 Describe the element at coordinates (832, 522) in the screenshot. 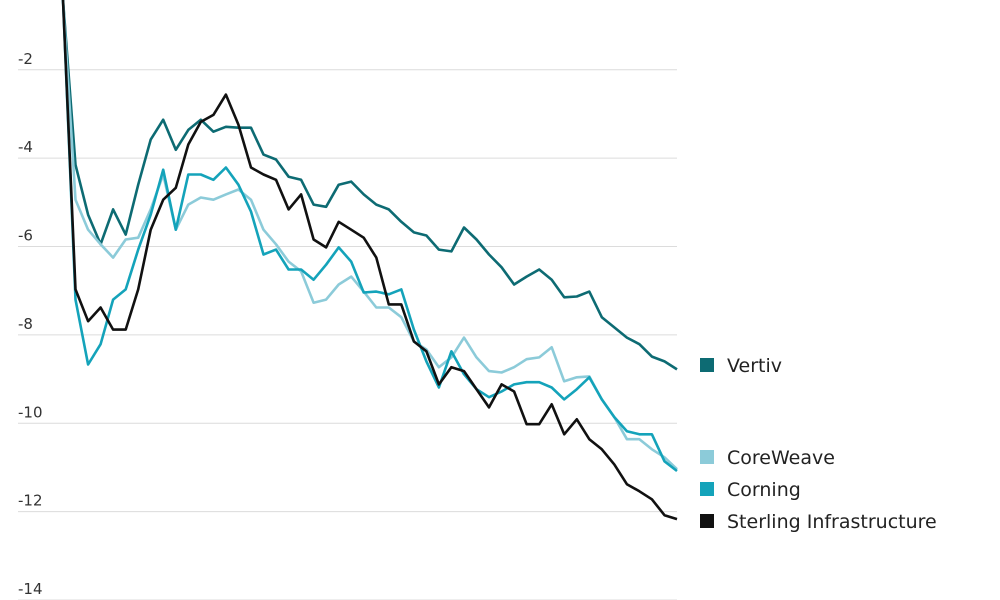

I see `legend-label: Sterling Infrastructure` at that location.